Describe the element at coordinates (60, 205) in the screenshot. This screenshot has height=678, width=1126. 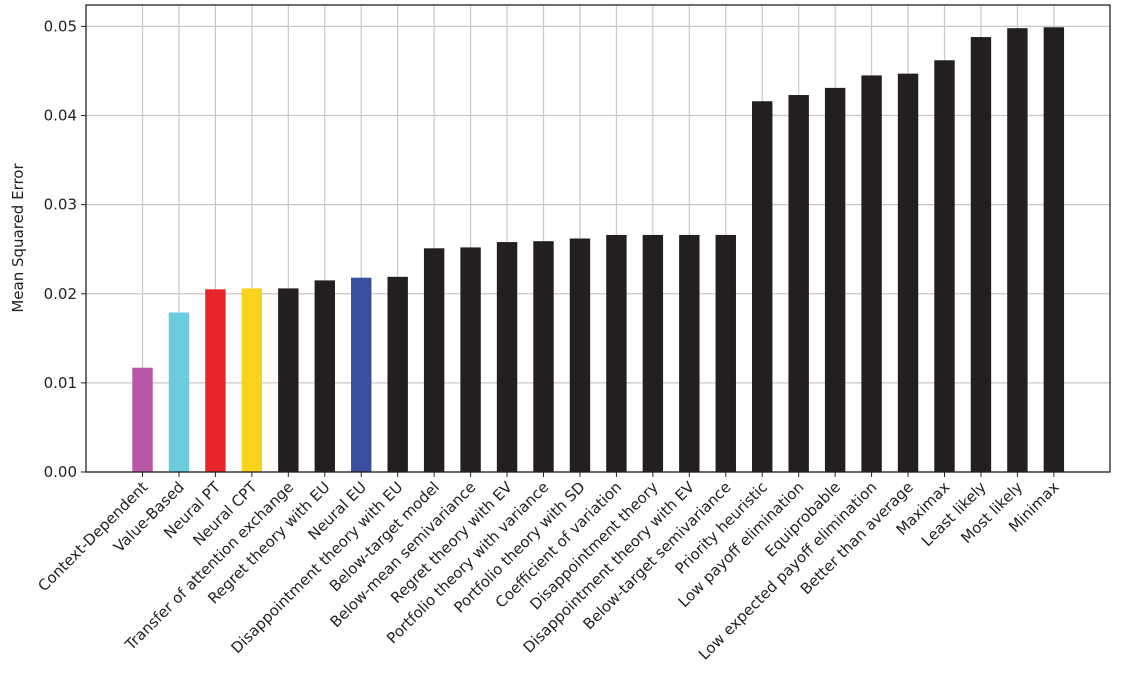
I see `y-tick-label: 0.03` at that location.